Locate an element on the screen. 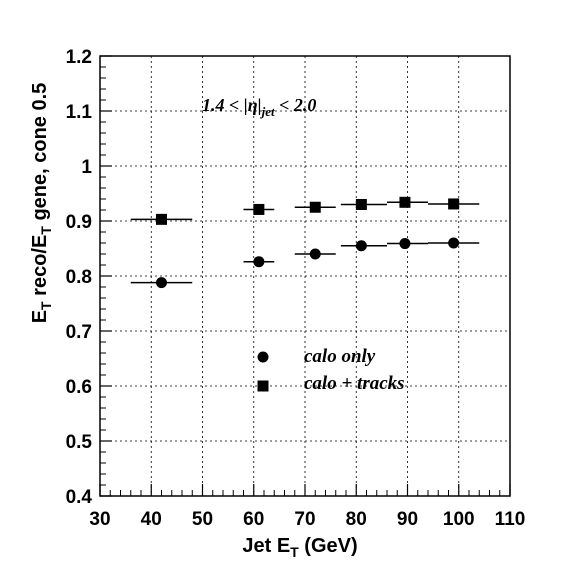  eta-range-annotation: 1.4 < |η|jet < 2.0 is located at coordinates (259, 107).